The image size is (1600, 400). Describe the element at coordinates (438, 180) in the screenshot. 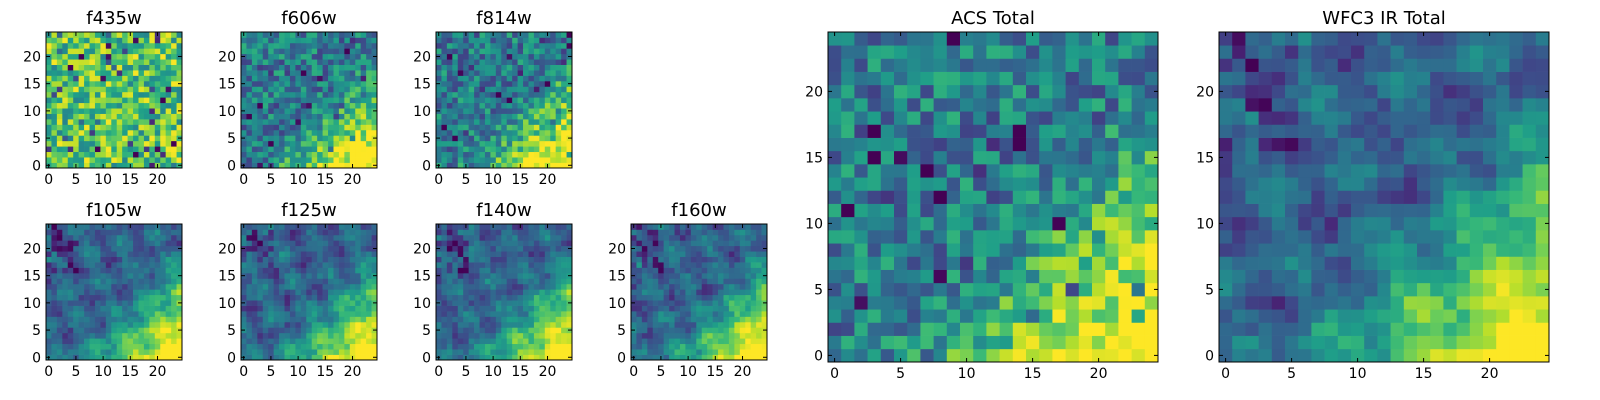

I see `x-tick-label: 0` at that location.